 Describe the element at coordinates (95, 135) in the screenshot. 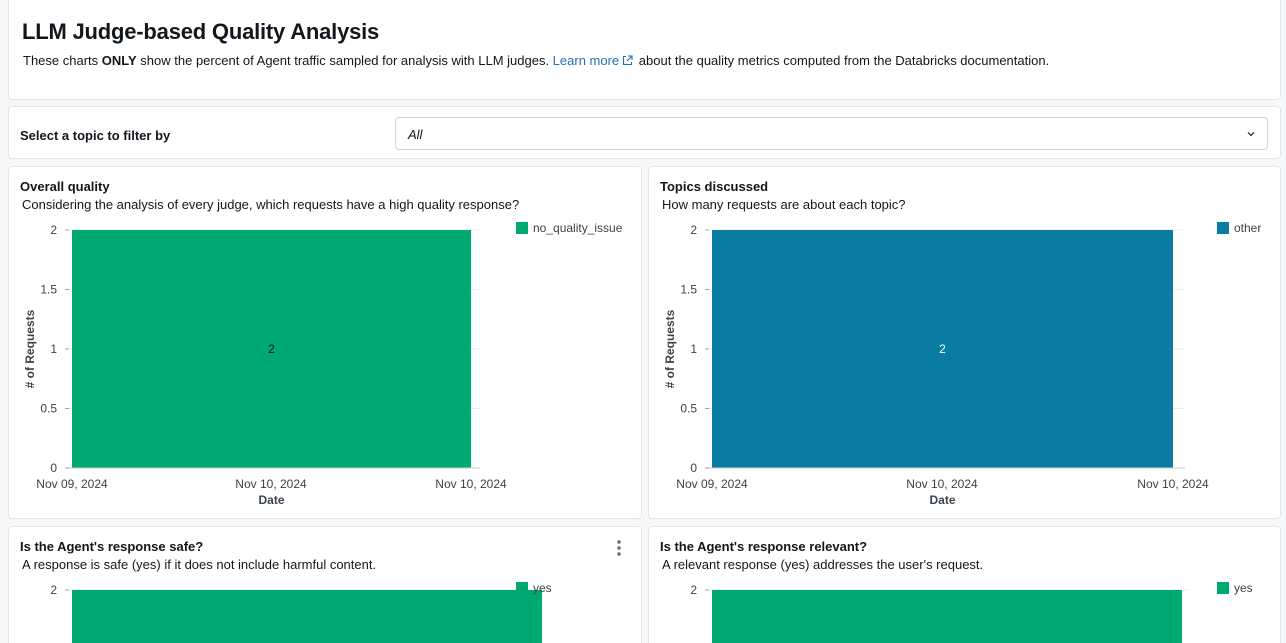

I see `filter-label: Select a topic to filter by` at that location.